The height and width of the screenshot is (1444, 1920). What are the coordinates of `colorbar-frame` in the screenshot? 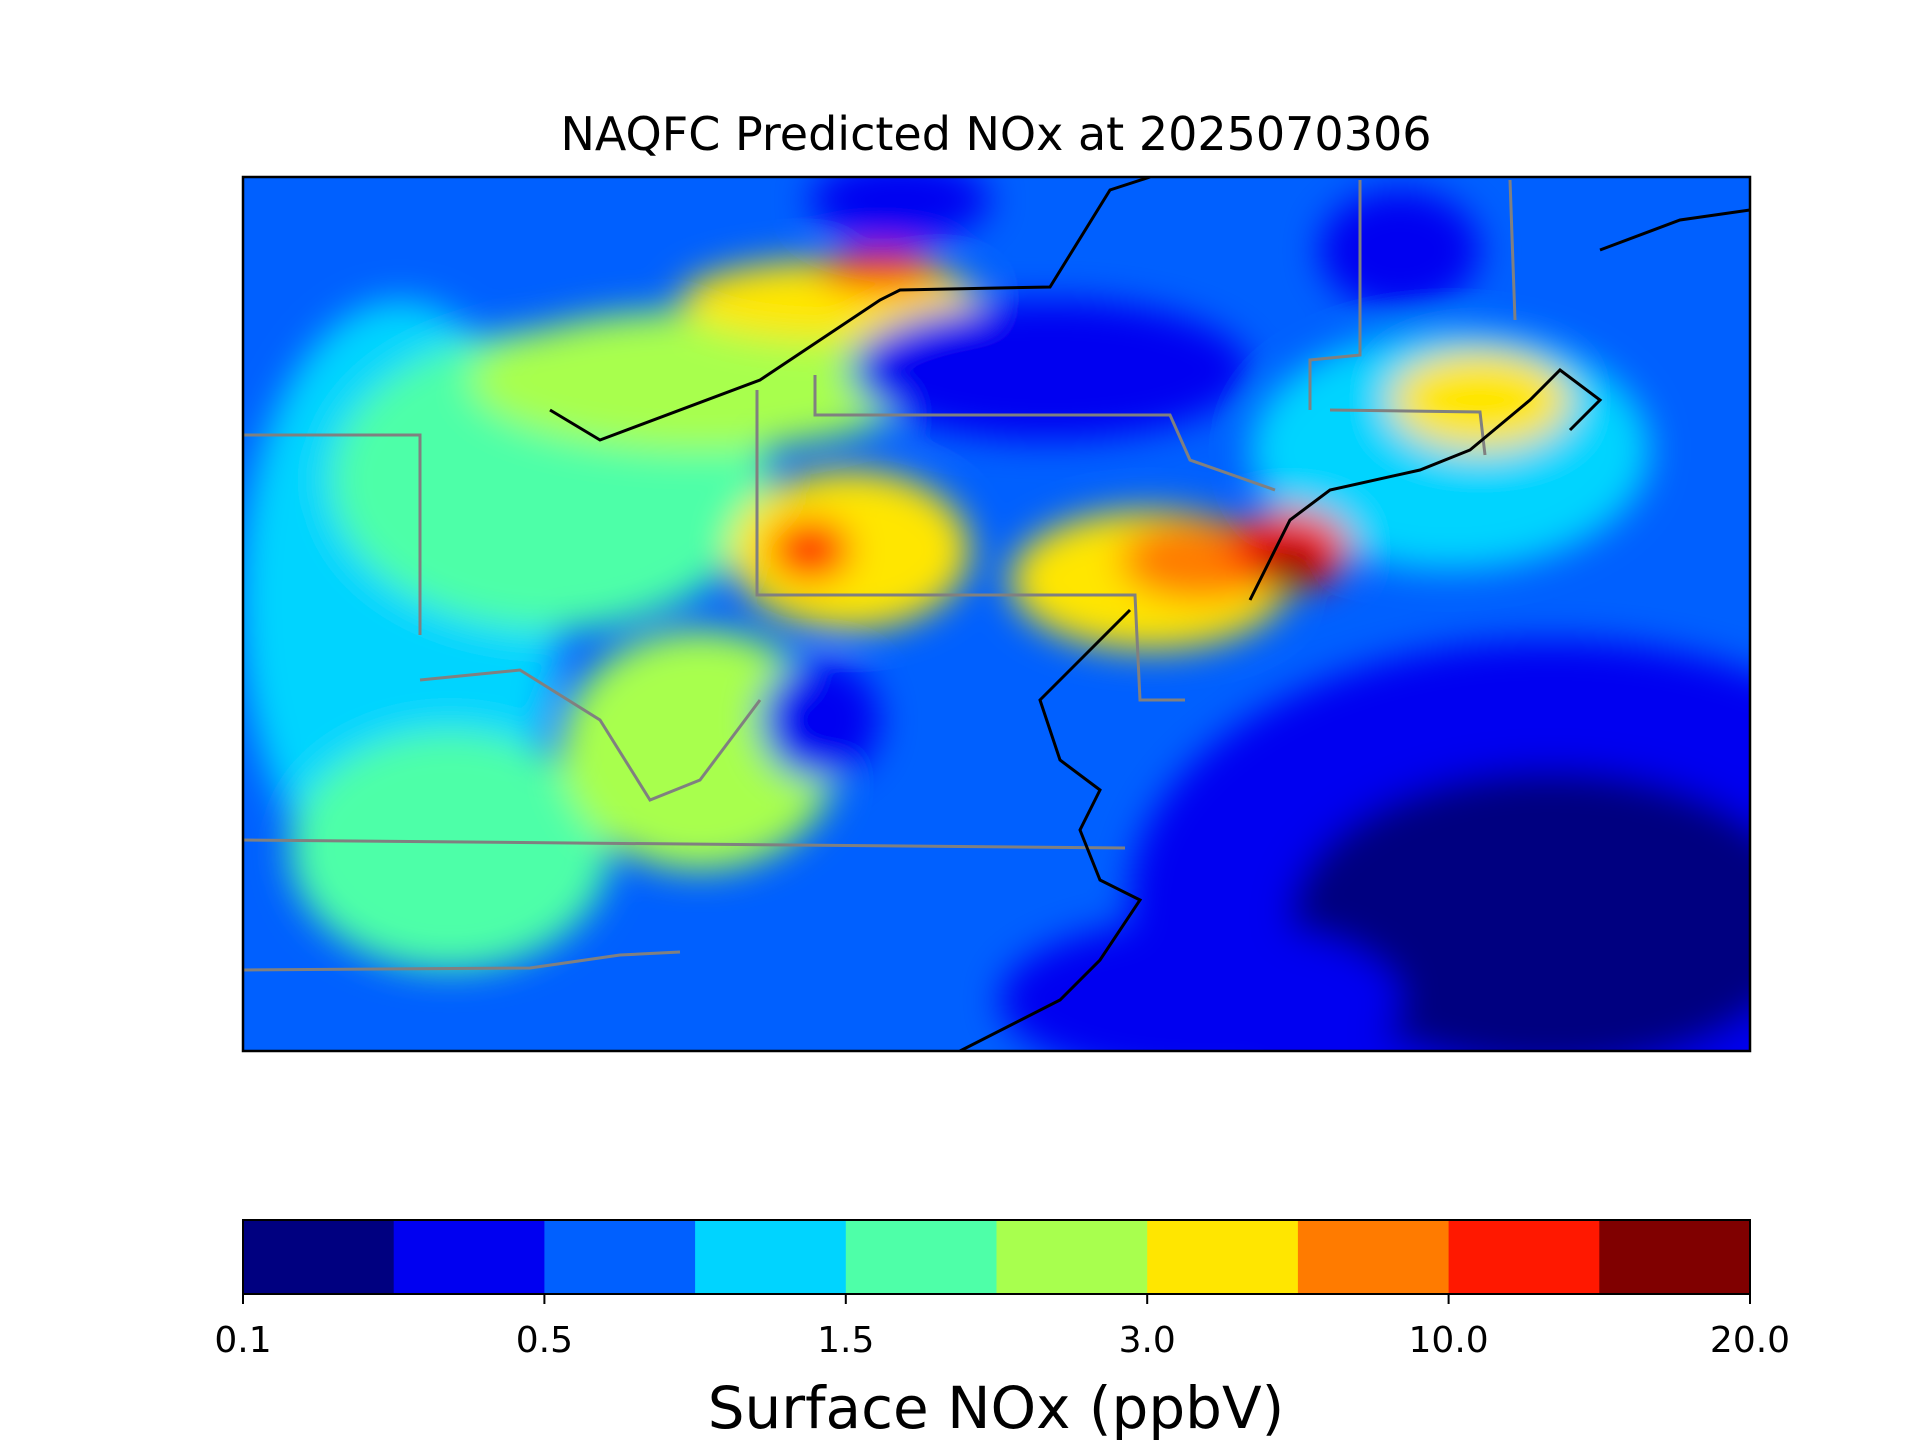 It's located at (996, 1257).